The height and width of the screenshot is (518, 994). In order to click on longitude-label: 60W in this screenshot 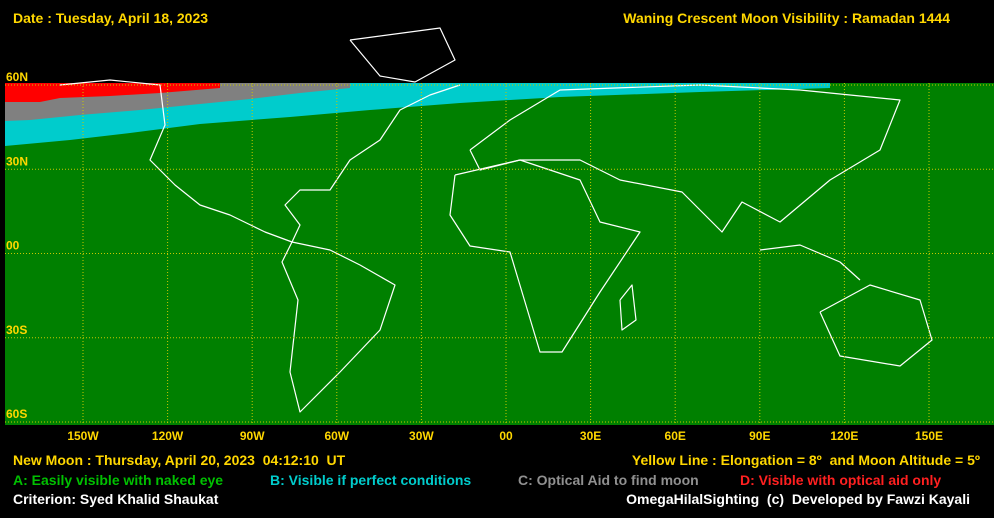, I will do `click(336, 436)`.